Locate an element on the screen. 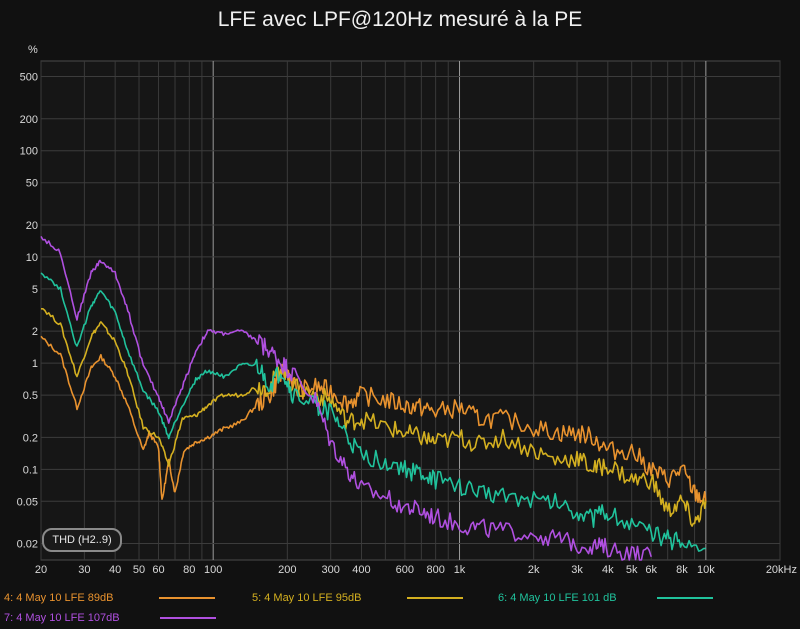 The image size is (800, 629). x-tick-label: 8k is located at coordinates (682, 570).